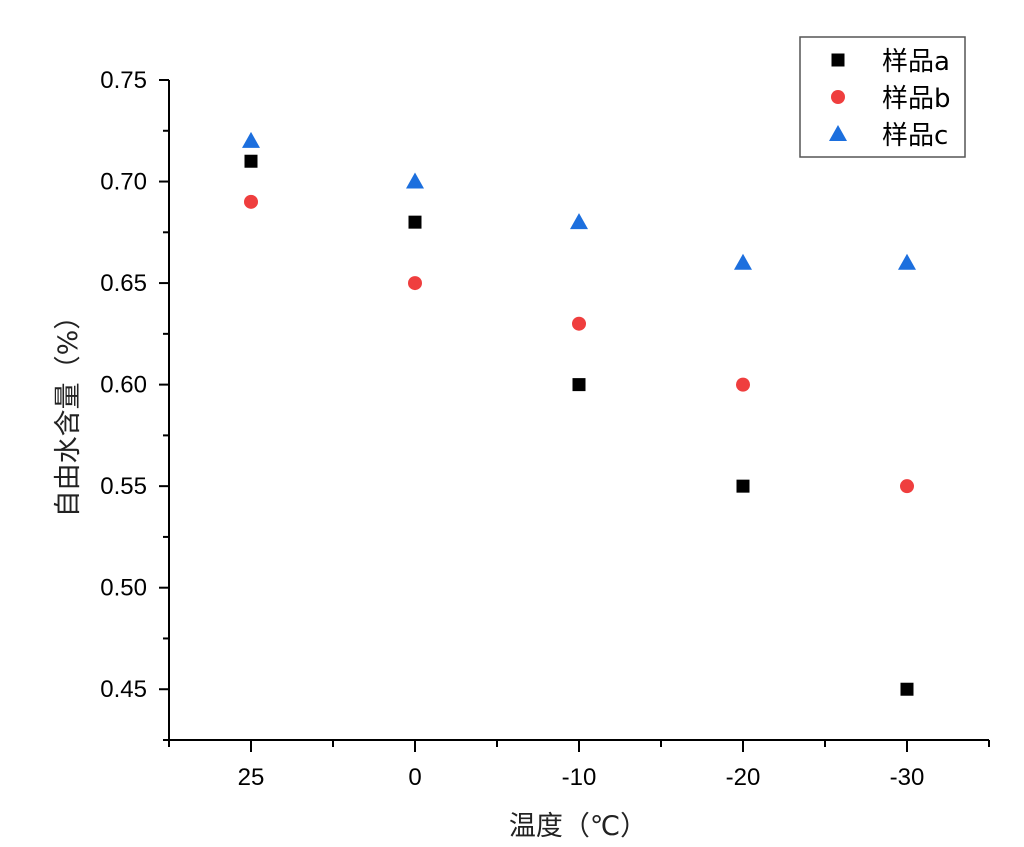 The height and width of the screenshot is (847, 1024). What do you see at coordinates (915, 136) in the screenshot?
I see `legend-label: 样品c` at bounding box center [915, 136].